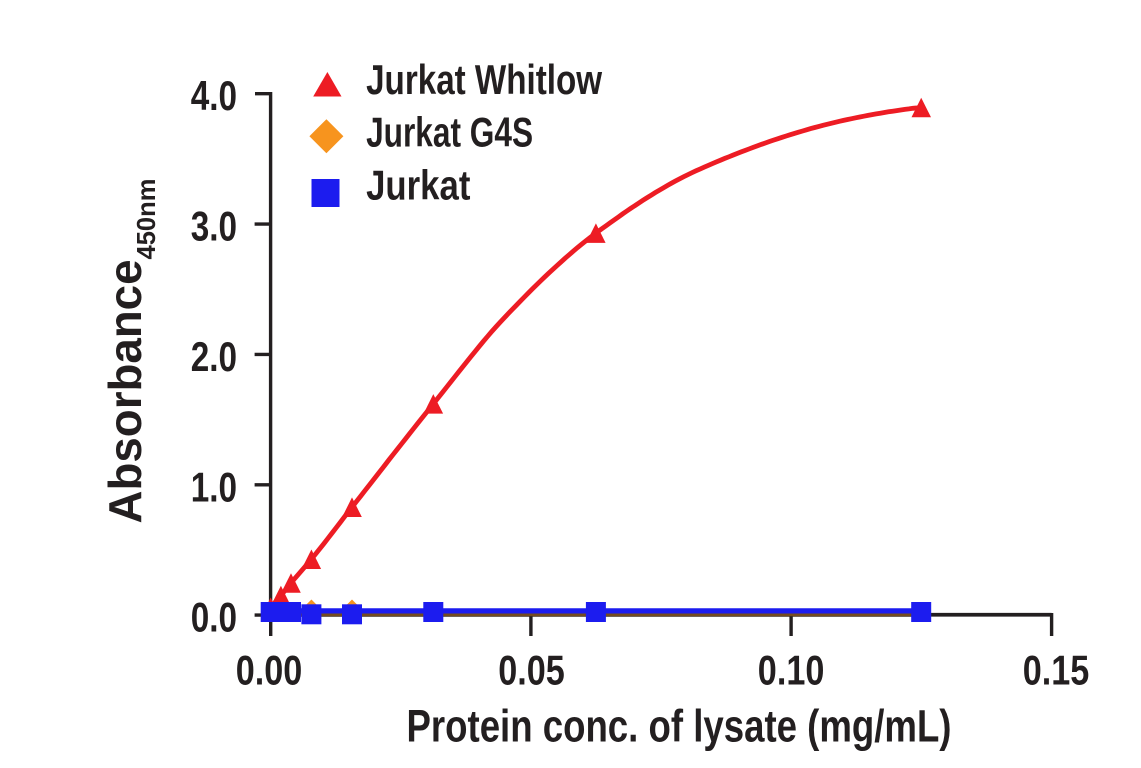  What do you see at coordinates (214, 226) in the screenshot?
I see `svg-text: 3.0` at bounding box center [214, 226].